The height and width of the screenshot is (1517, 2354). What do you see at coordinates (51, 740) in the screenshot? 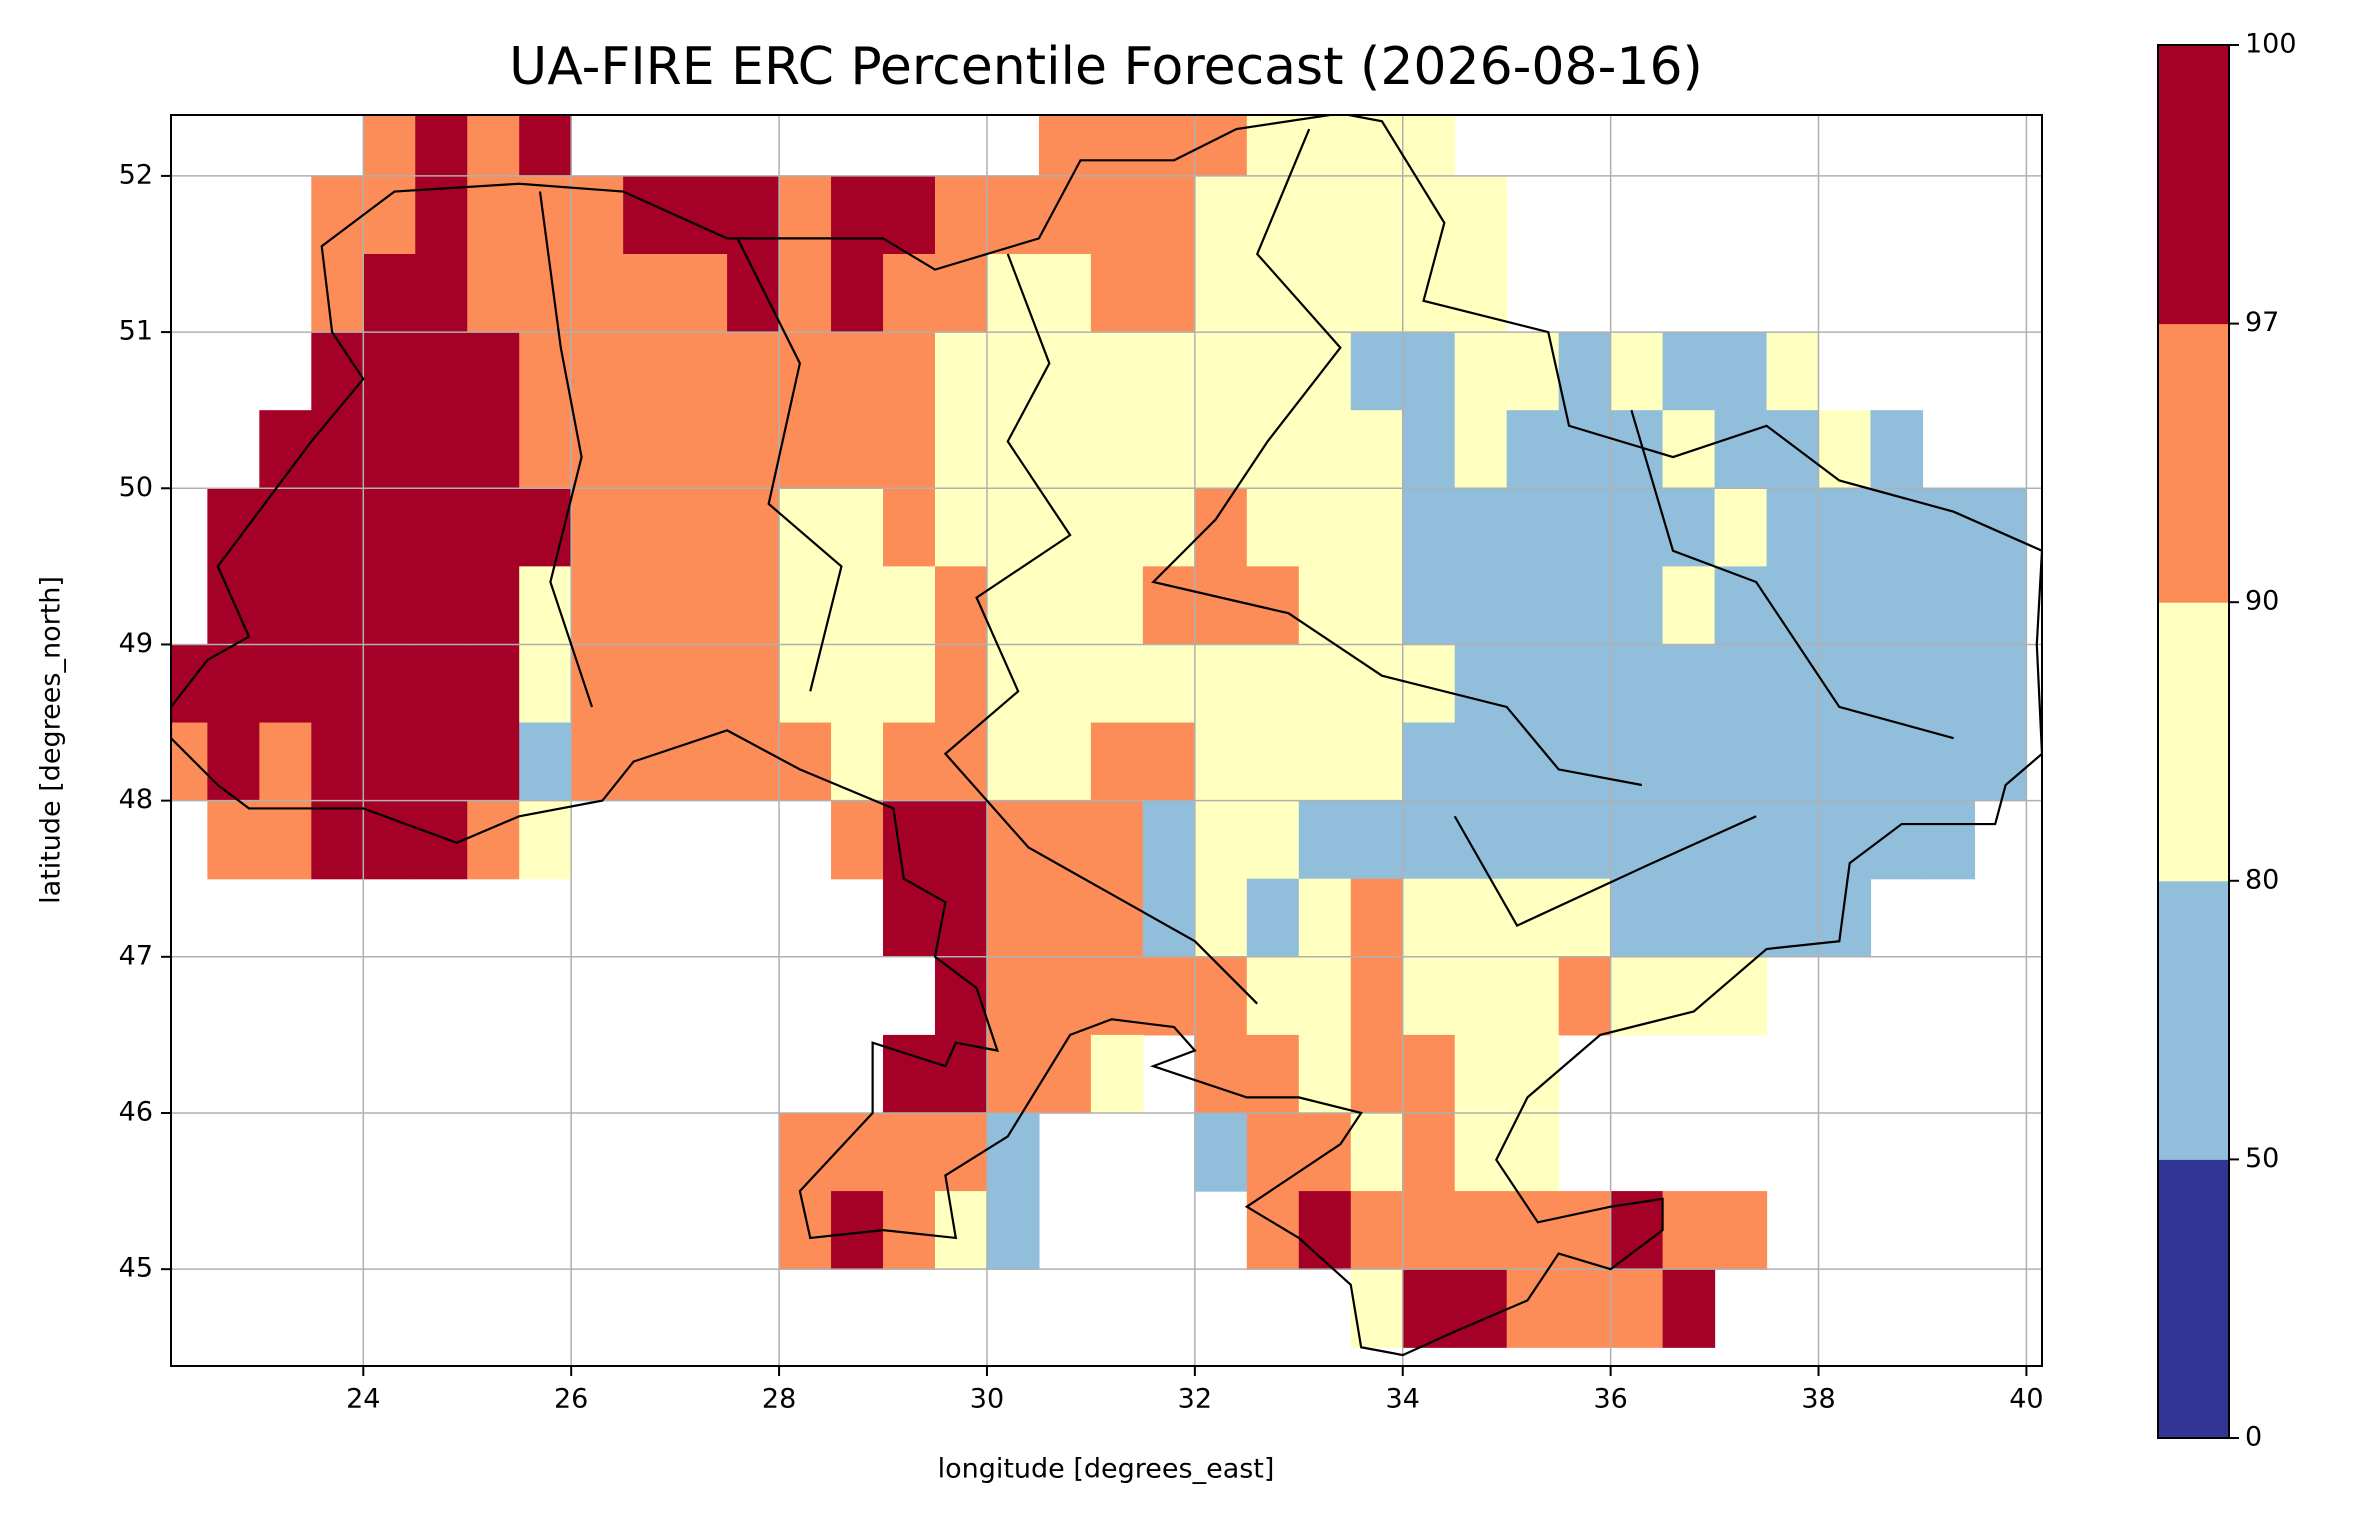
I see `y-axis-label: latitude [degrees_north]` at bounding box center [51, 740].